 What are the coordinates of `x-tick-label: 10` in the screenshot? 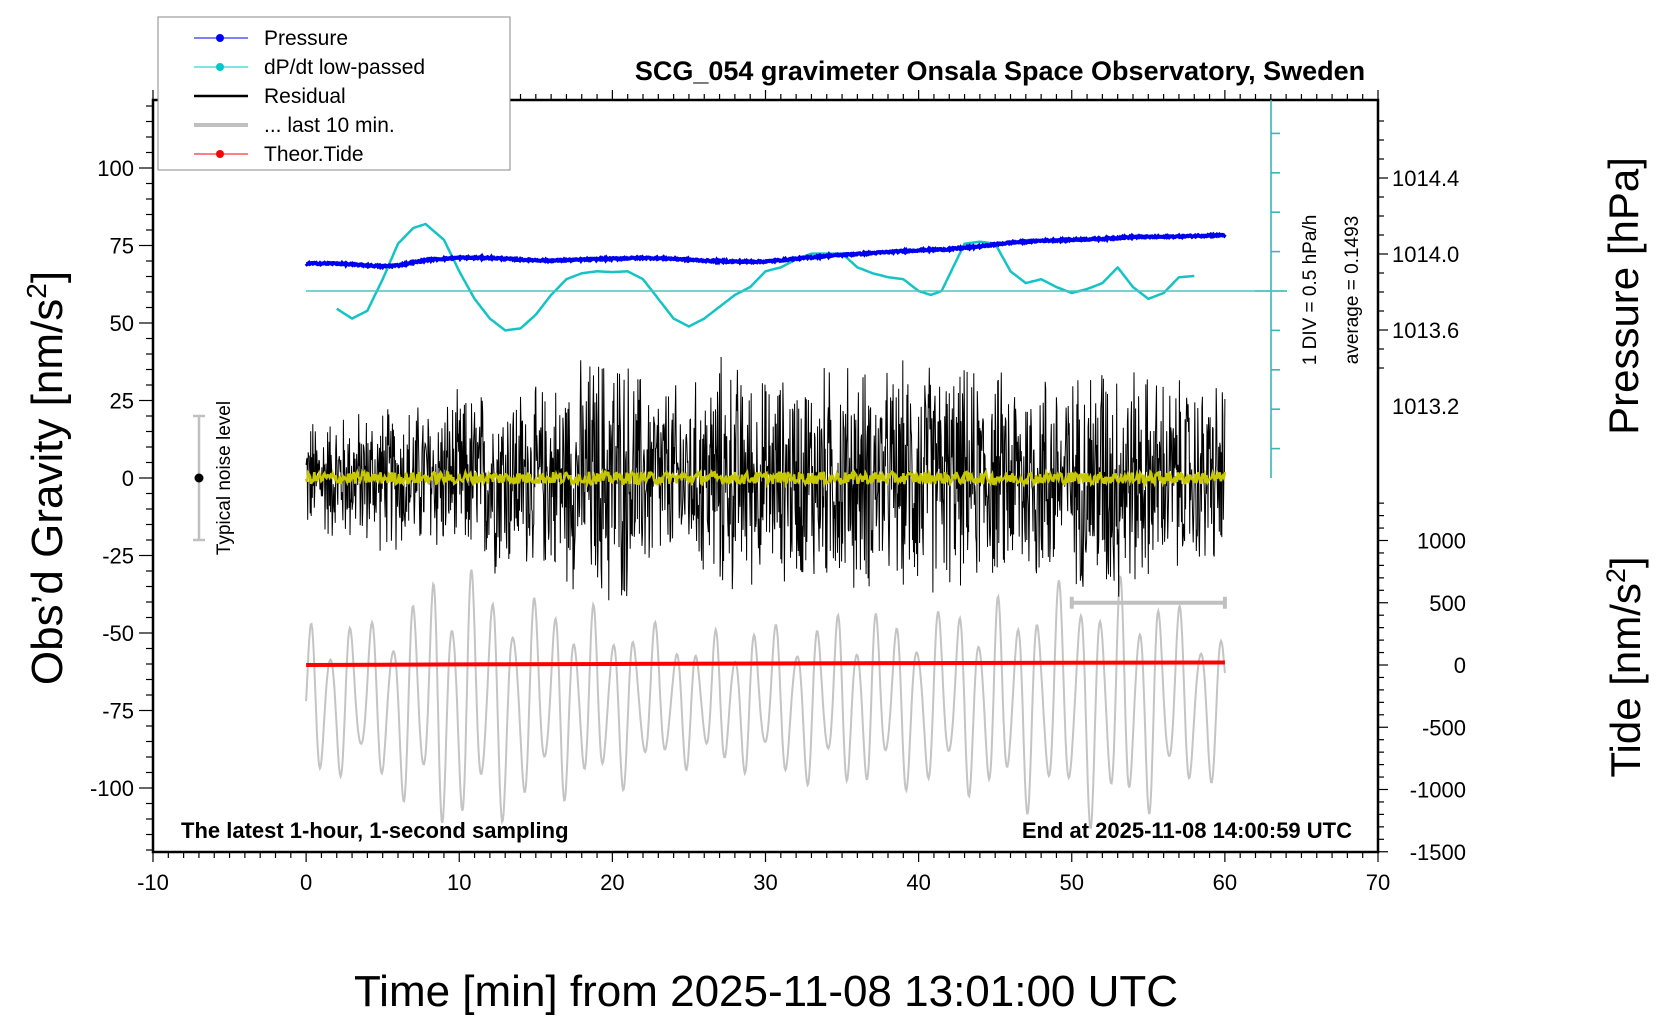 It's located at (459, 882).